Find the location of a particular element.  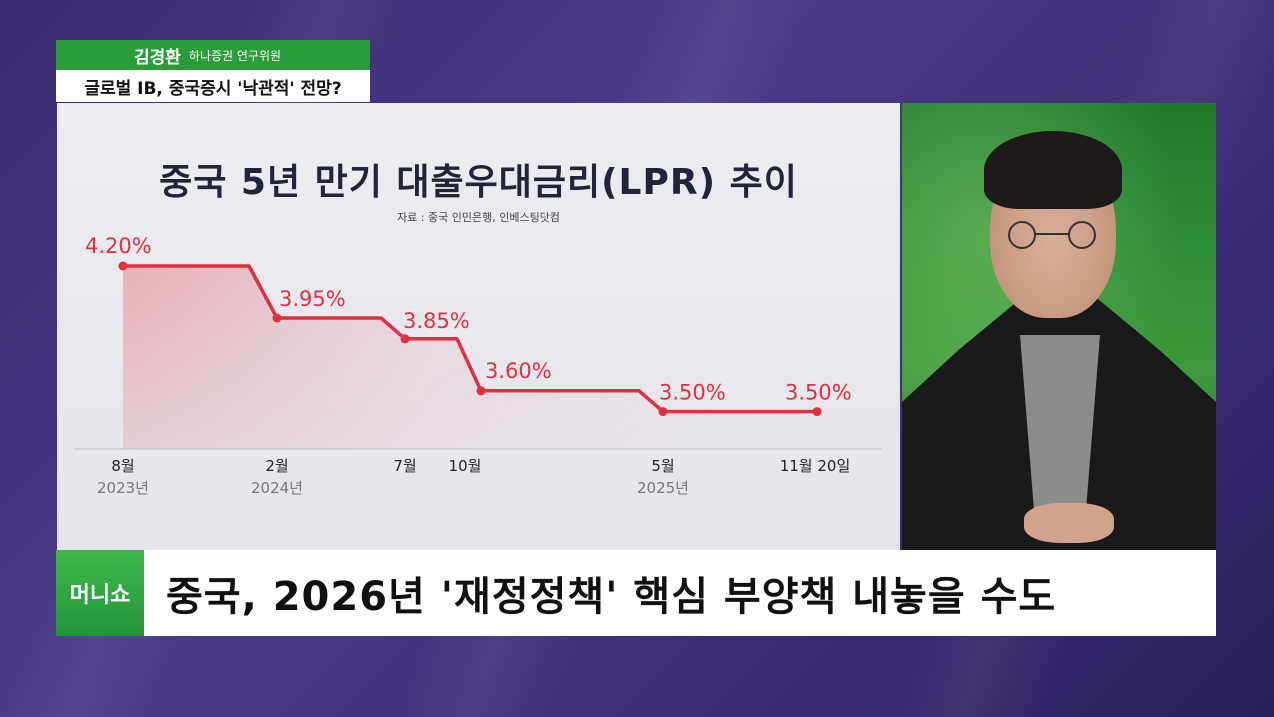

data-label: 4.20% is located at coordinates (118, 246).